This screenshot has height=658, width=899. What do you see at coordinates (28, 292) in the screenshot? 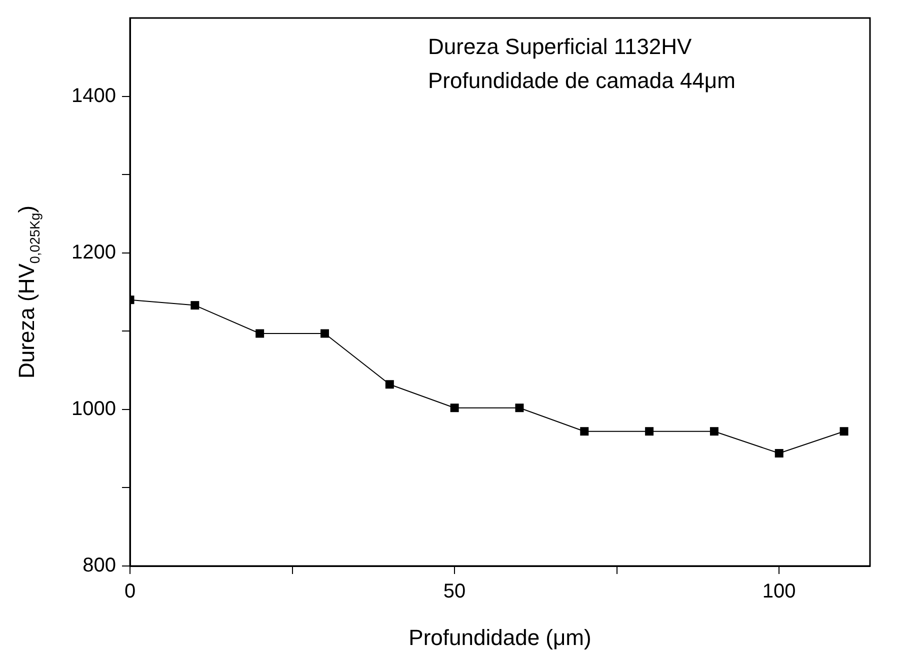
I see `y-axis-title: Dureza (HV0,025Kg)` at bounding box center [28, 292].